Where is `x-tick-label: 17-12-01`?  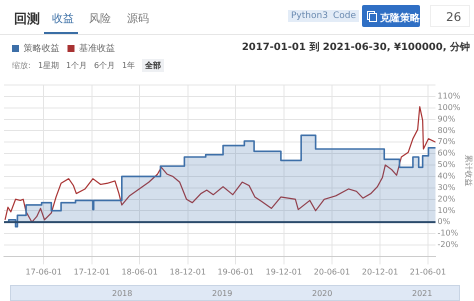 x-tick-label: 17-12-01 is located at coordinates (92, 271).